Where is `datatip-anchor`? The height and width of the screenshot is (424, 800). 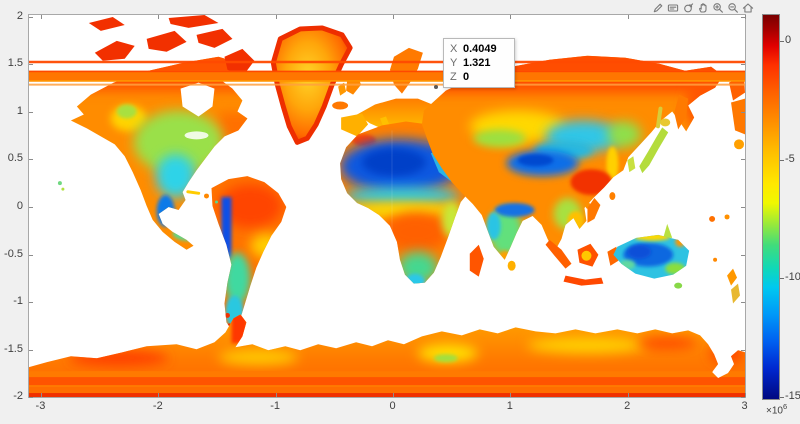
datatip-anchor is located at coordinates (436, 87).